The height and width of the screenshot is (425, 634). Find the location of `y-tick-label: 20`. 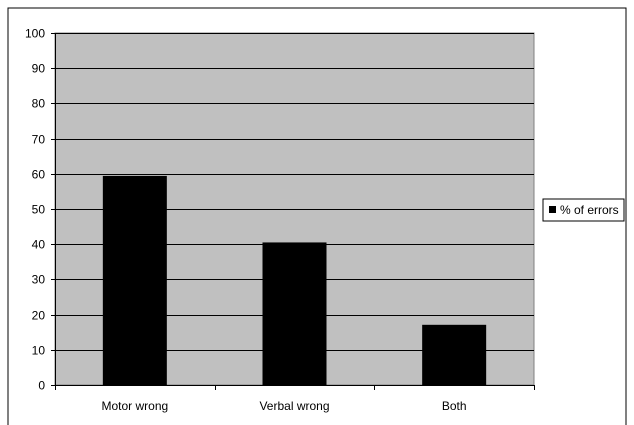

y-tick-label: 20 is located at coordinates (39, 316).